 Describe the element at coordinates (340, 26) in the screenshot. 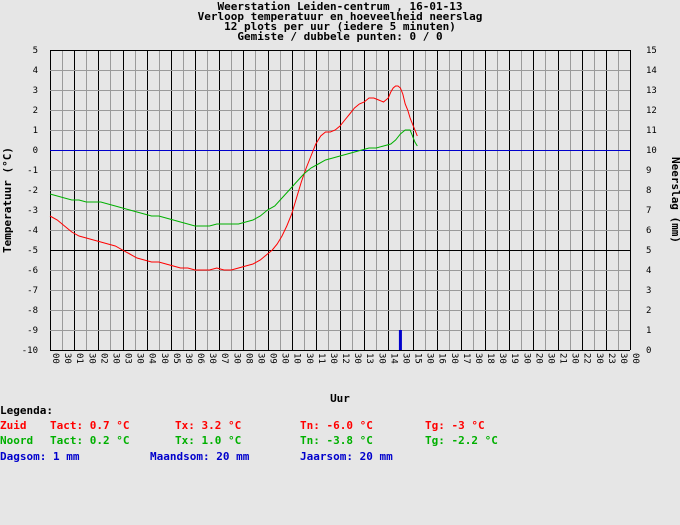

I see `title-line-3: 12 plots per uur (iedere 5 minuten)` at that location.